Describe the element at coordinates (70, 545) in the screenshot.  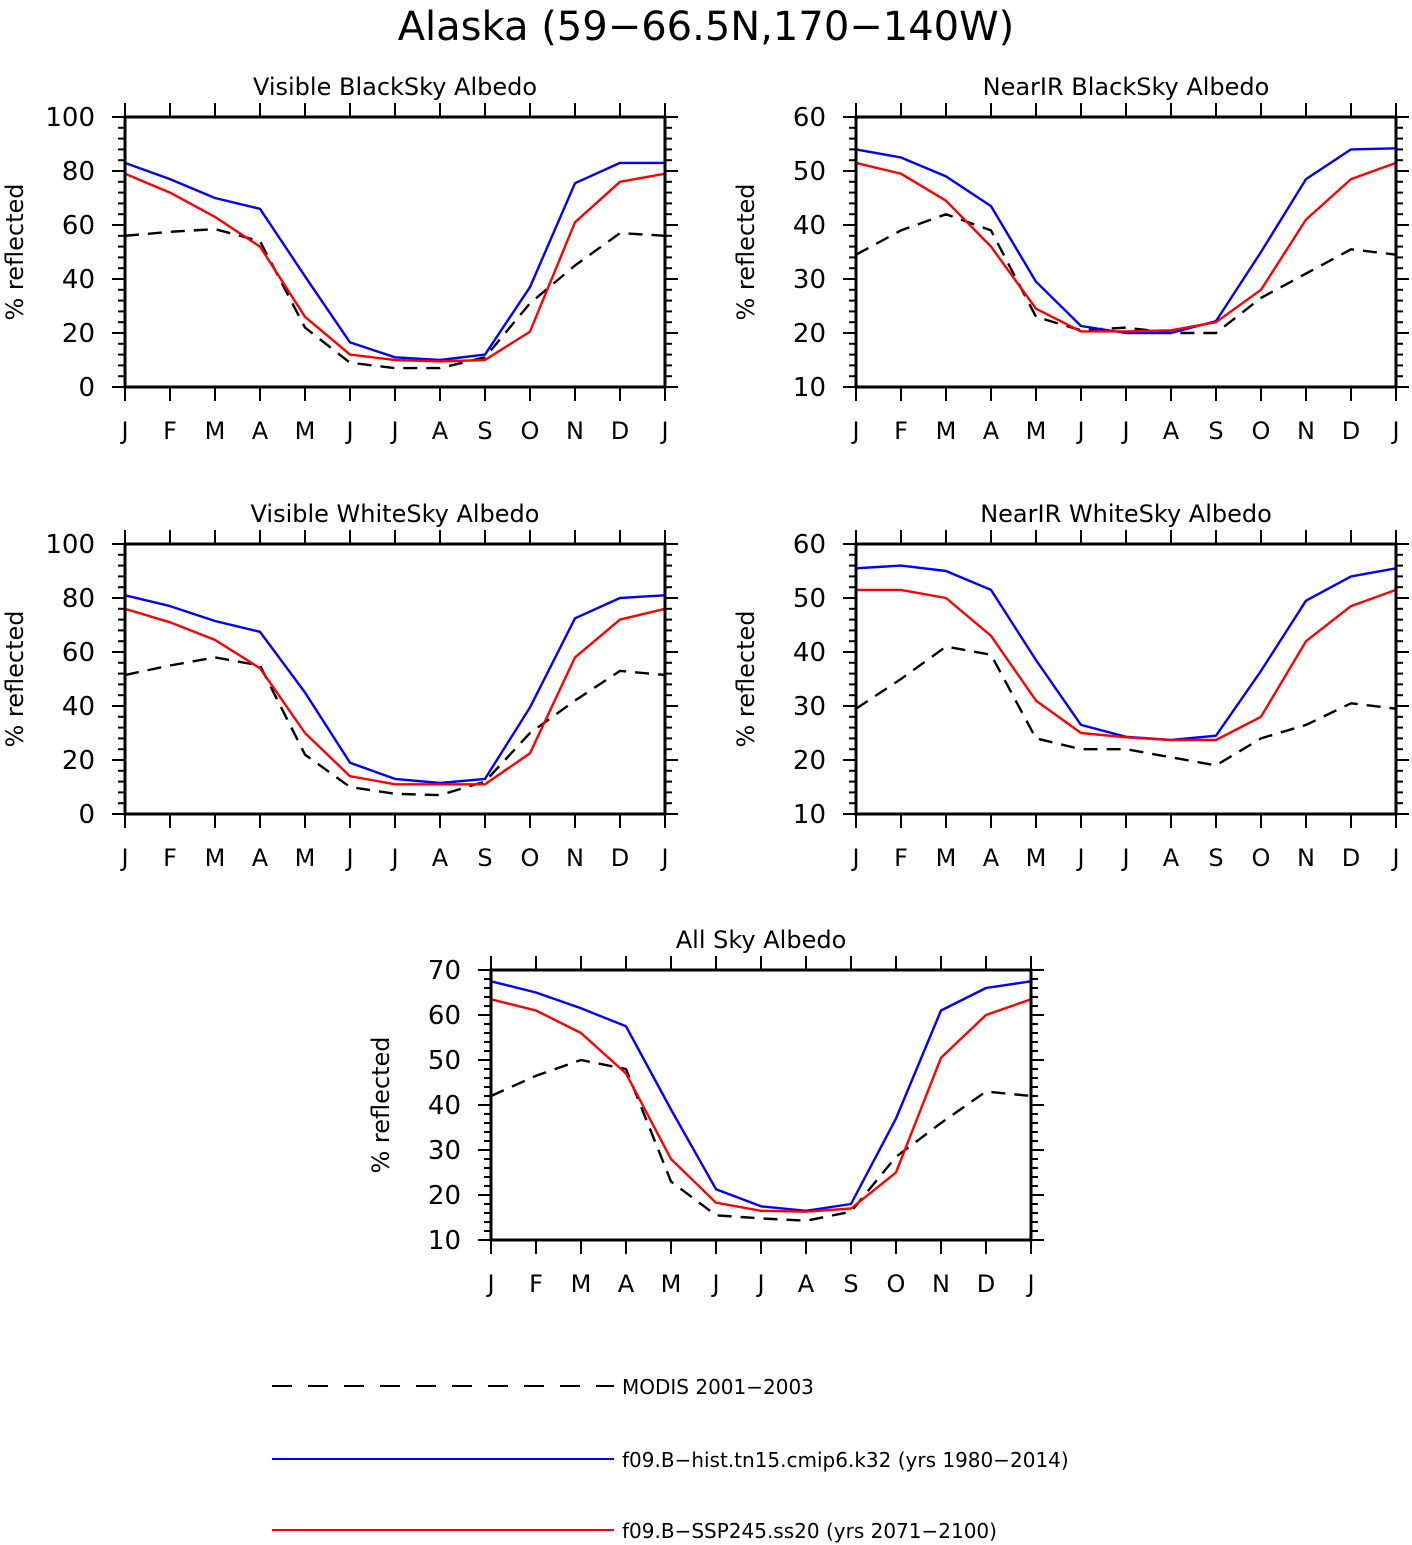
I see `y-tick-label: 100` at that location.